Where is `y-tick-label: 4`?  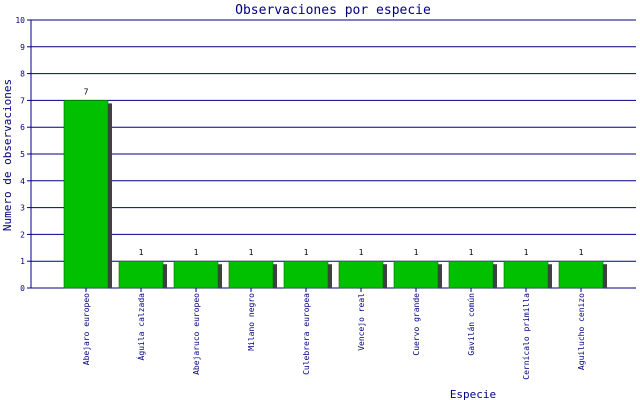 y-tick-label: 4 is located at coordinates (22, 181).